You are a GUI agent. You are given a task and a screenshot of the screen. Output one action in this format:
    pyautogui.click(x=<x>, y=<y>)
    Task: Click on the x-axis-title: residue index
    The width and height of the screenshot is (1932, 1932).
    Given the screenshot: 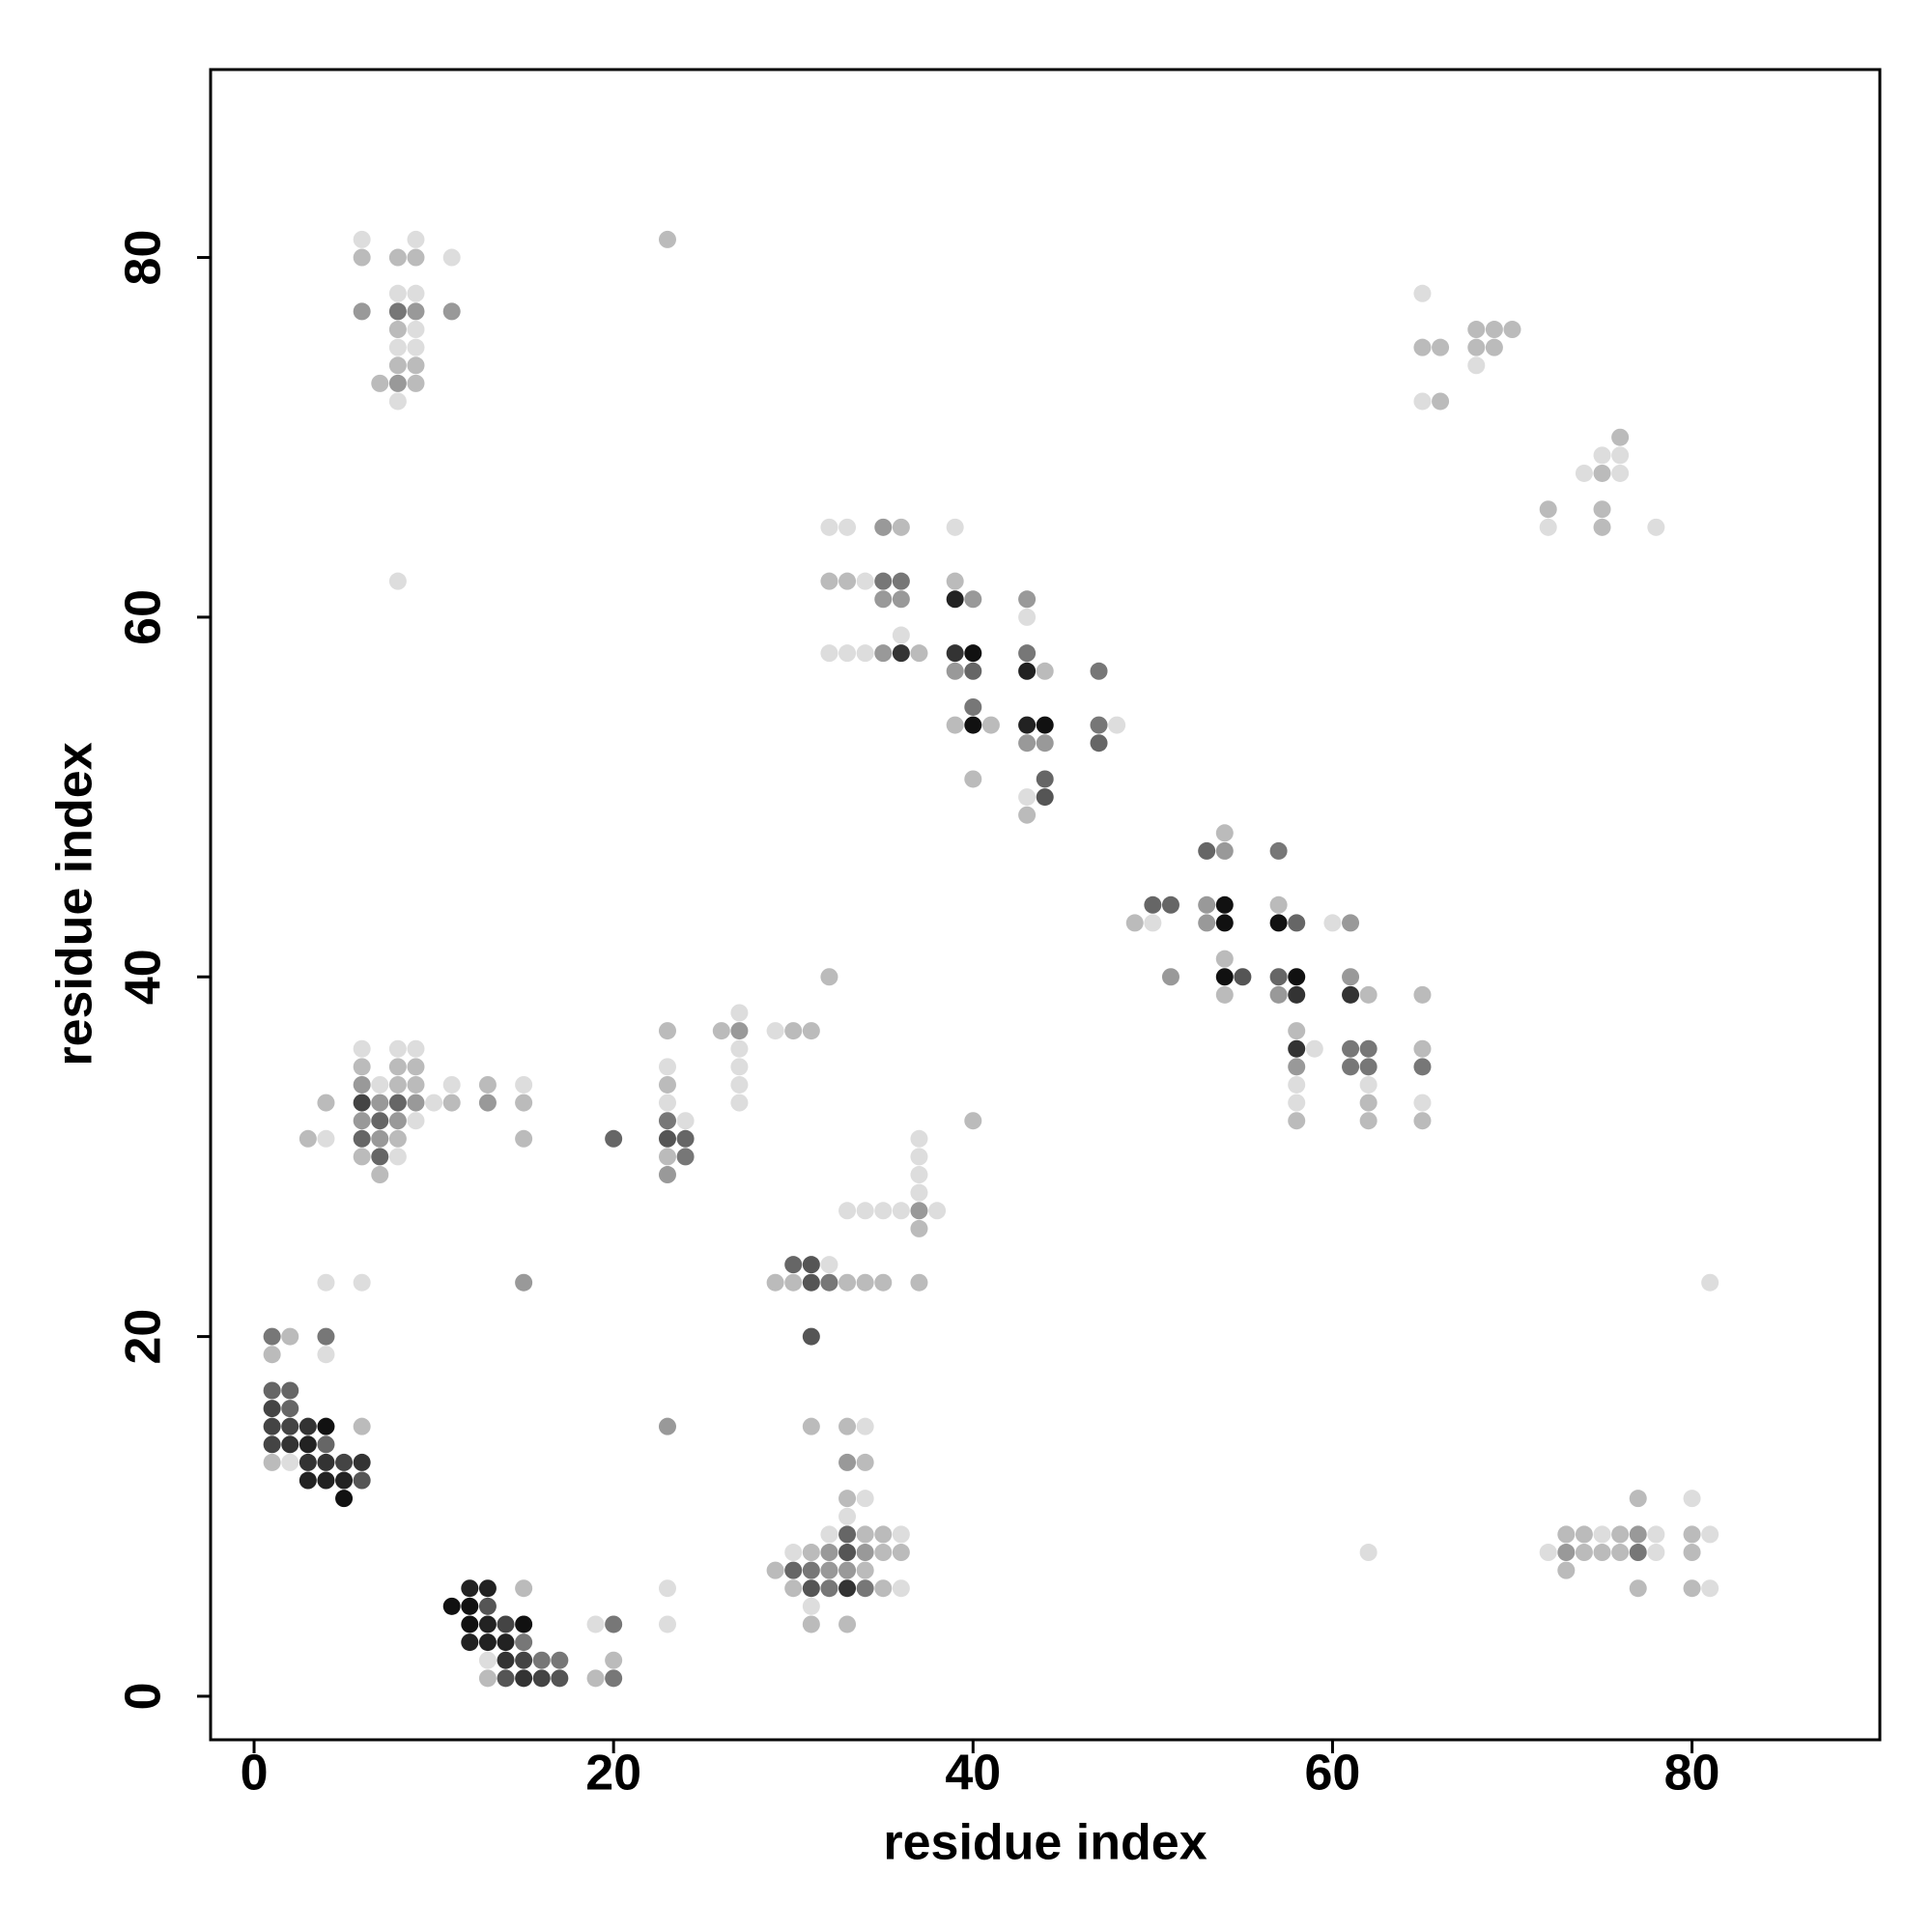 What is the action you would take?
    pyautogui.click(x=1045, y=1843)
    